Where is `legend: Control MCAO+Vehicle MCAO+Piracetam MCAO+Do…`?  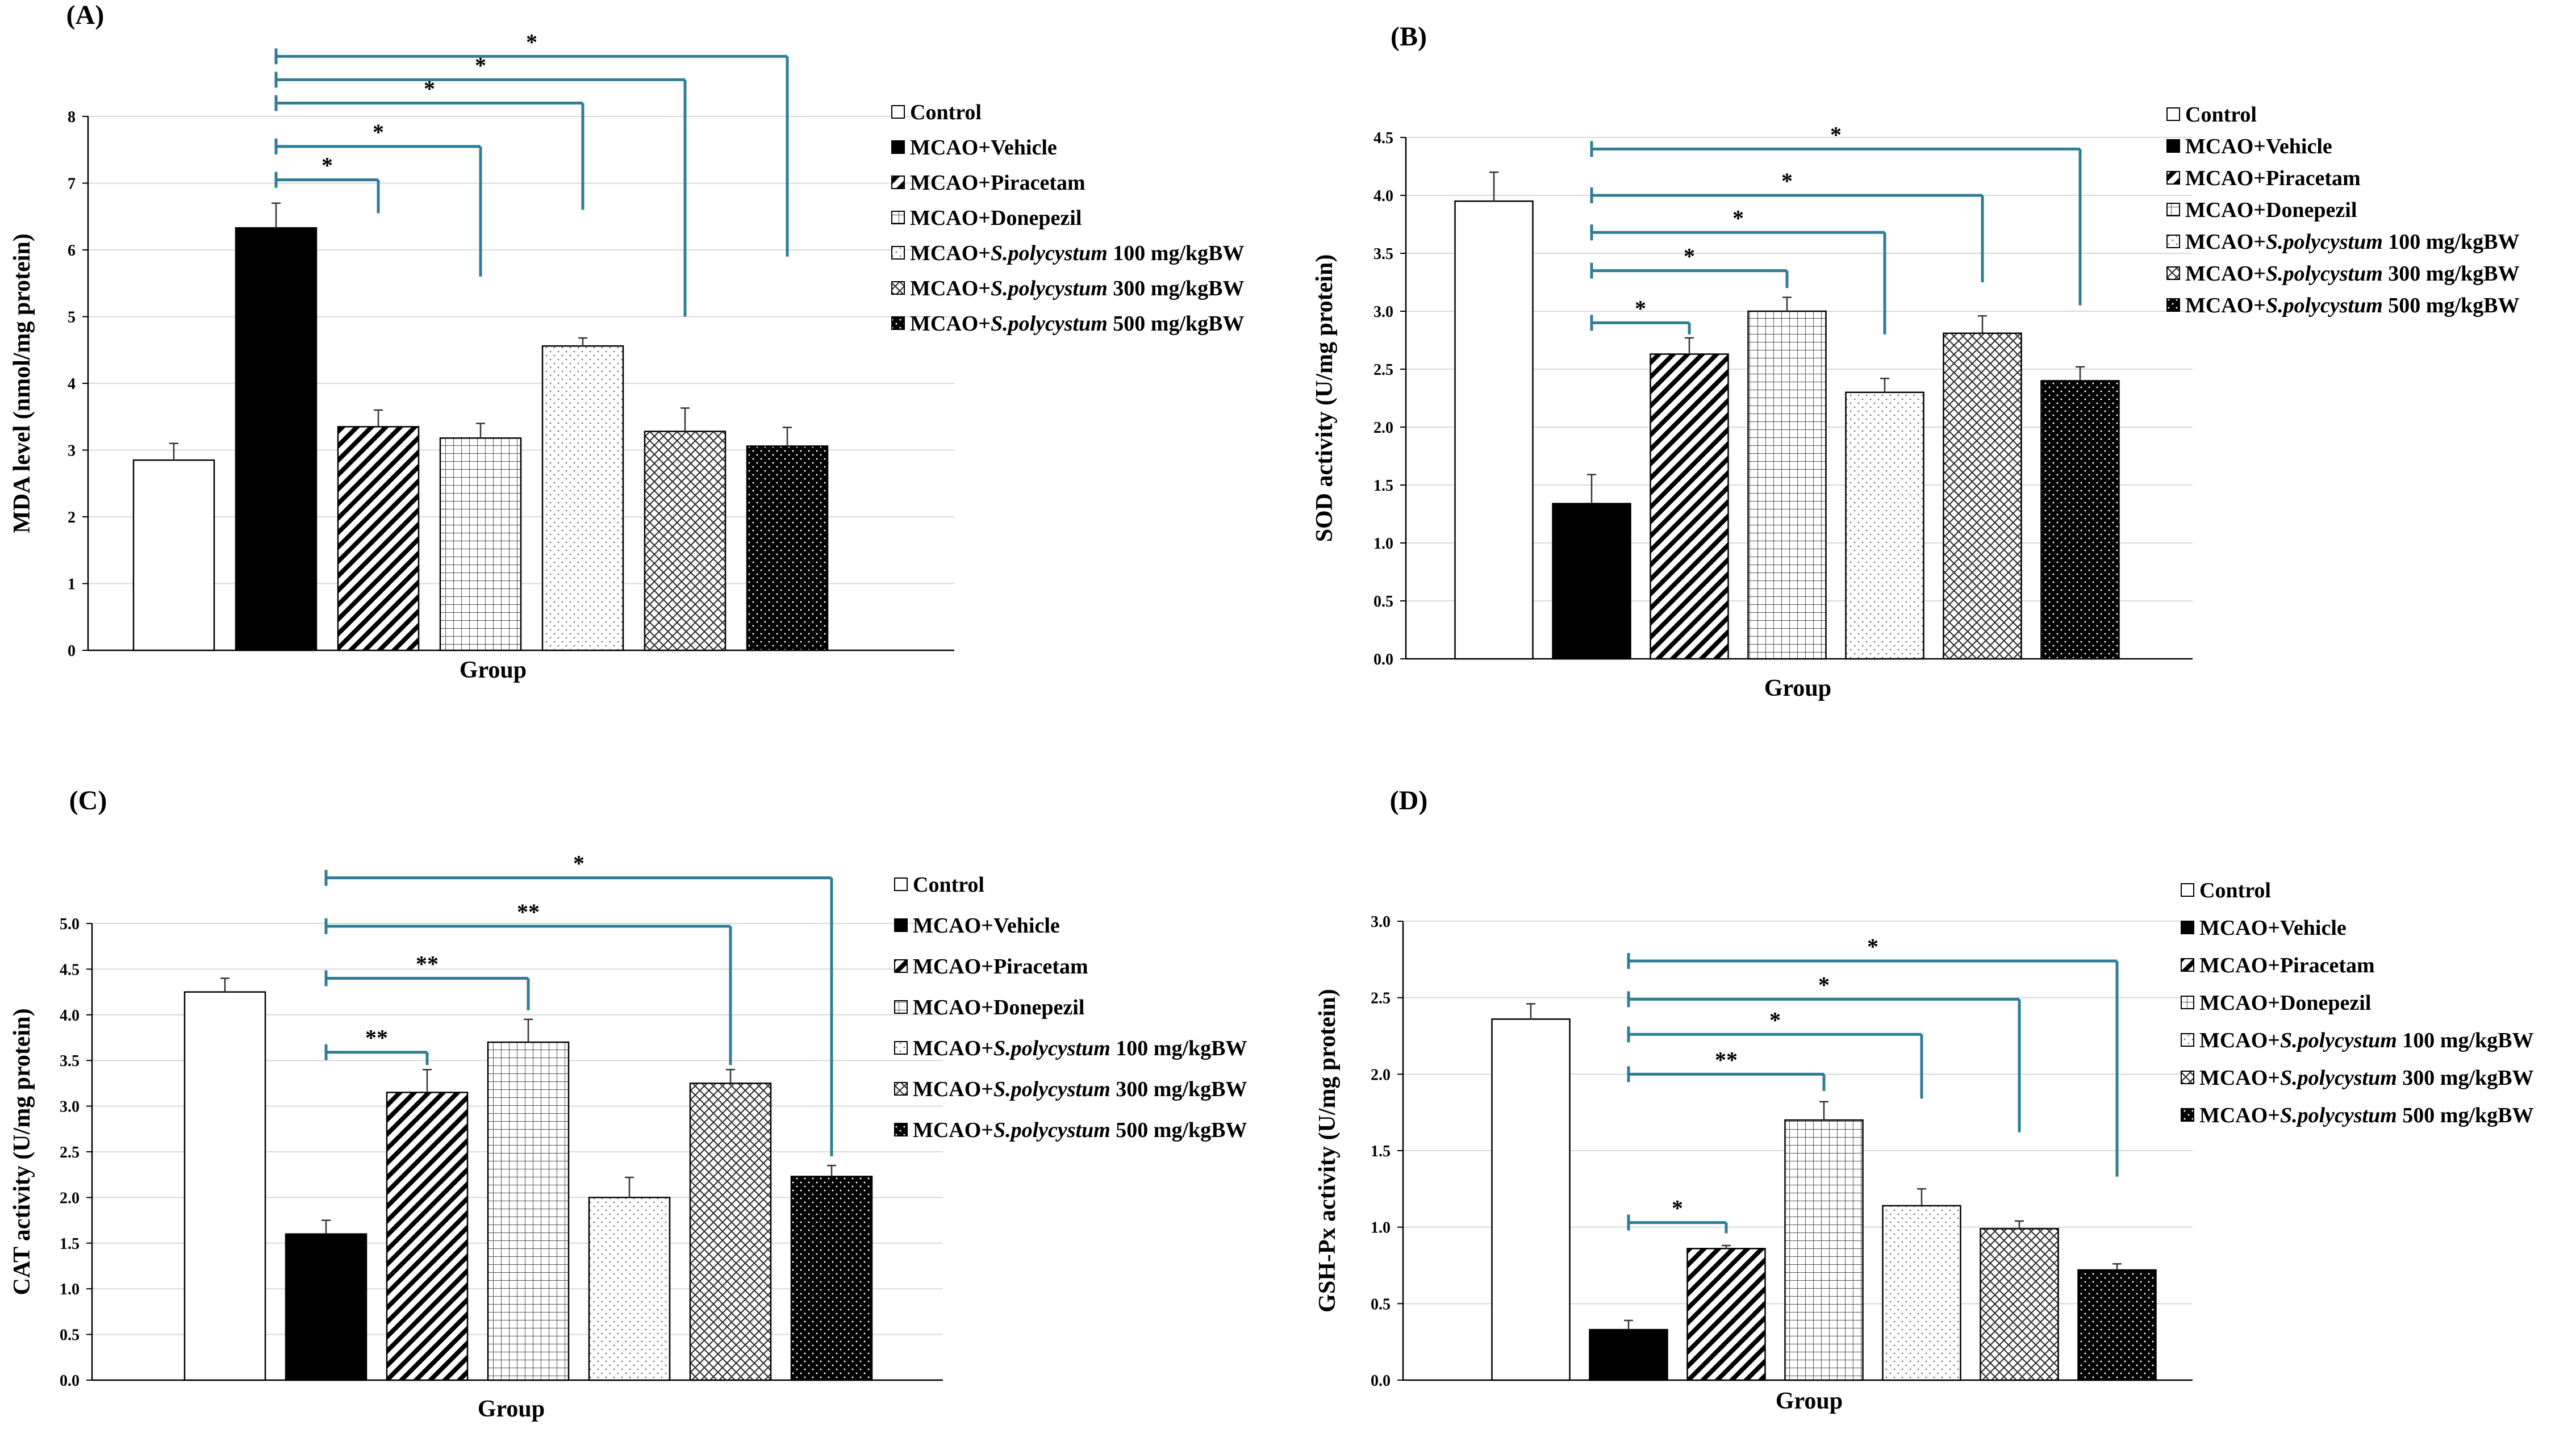
legend: Control MCAO+Vehicle MCAO+Piracetam MCAO+Do… is located at coordinates (2358, 1003).